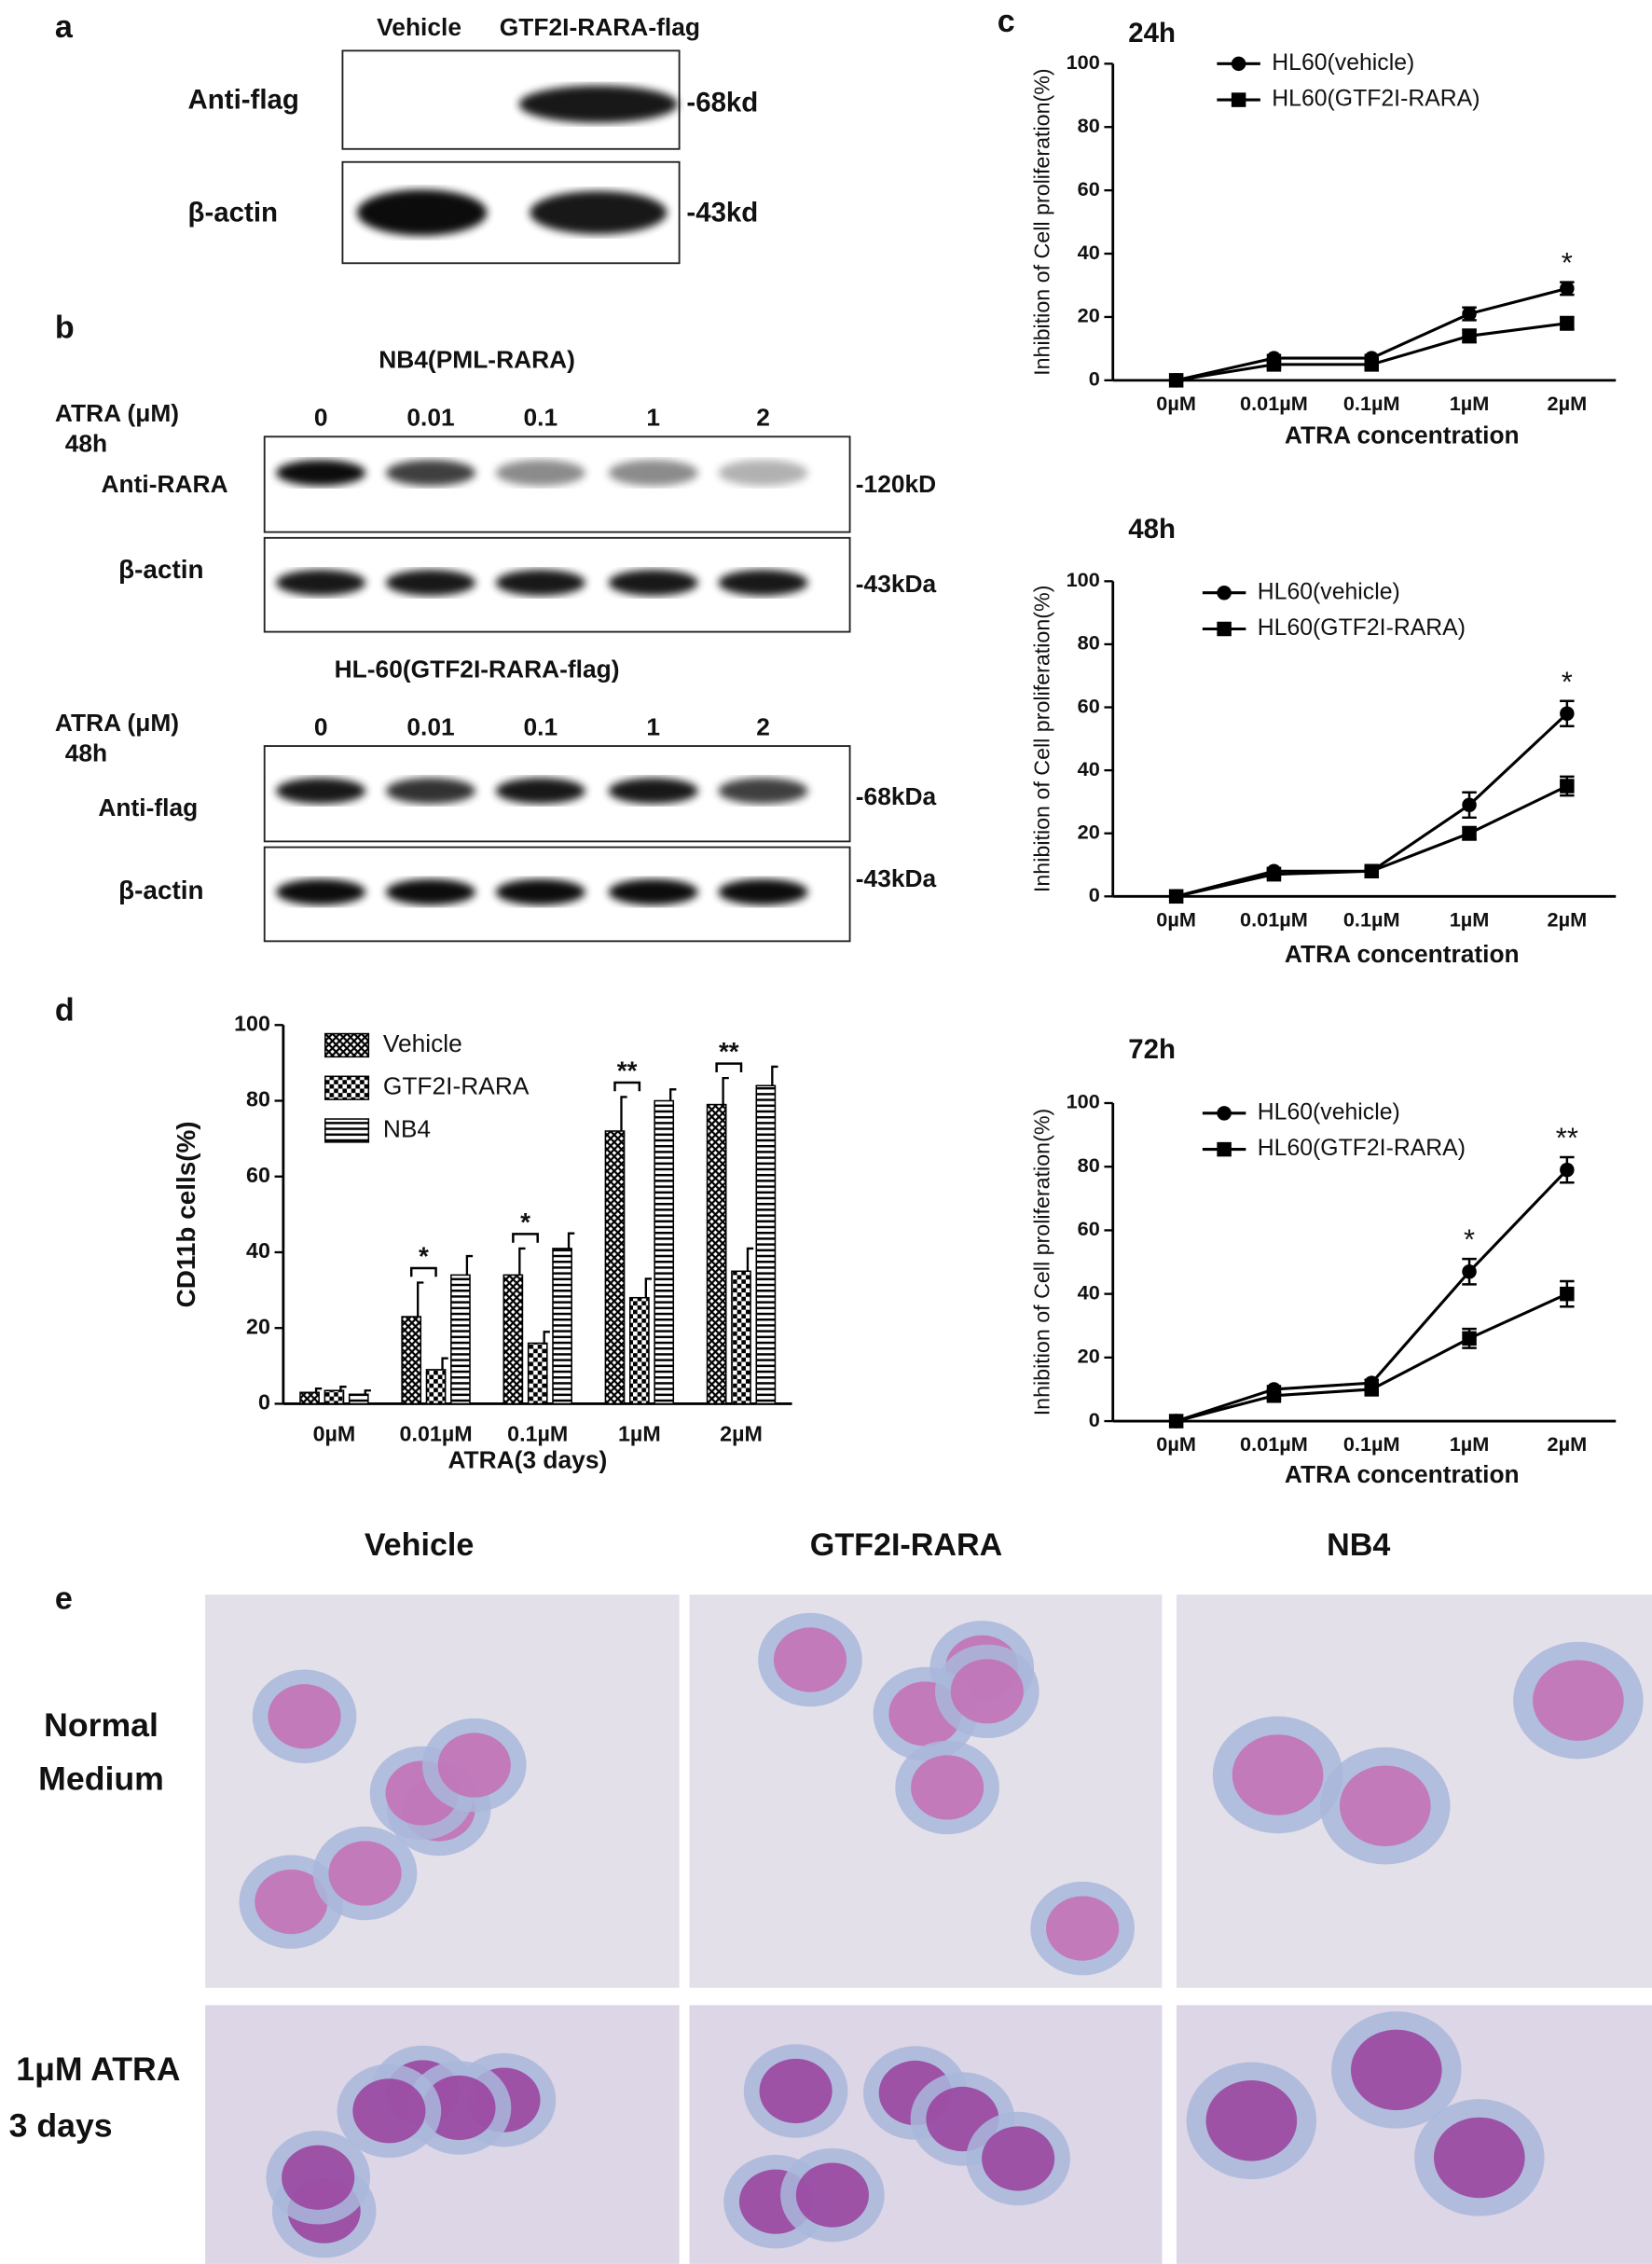 This screenshot has width=1652, height=2264. What do you see at coordinates (1376, 100) in the screenshot?
I see `legend-label: HL60(GTF2I-RARA)` at bounding box center [1376, 100].